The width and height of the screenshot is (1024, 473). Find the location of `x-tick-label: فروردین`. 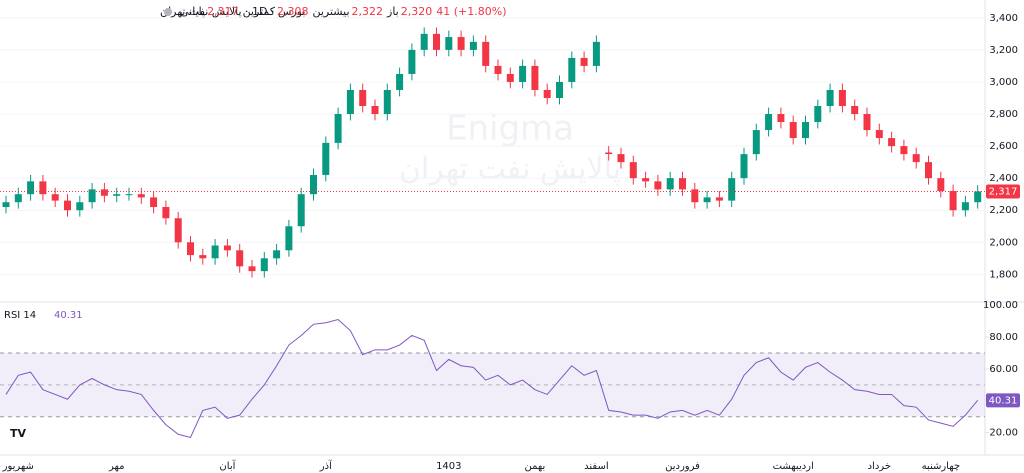

x-tick-label: فروردین is located at coordinates (682, 466).